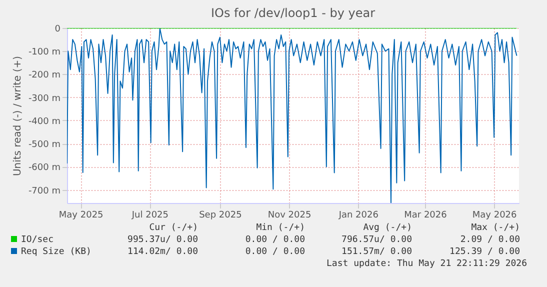 This screenshot has width=547, height=287. What do you see at coordinates (280, 228) in the screenshot?
I see `text: Min (-/+)` at bounding box center [280, 228].